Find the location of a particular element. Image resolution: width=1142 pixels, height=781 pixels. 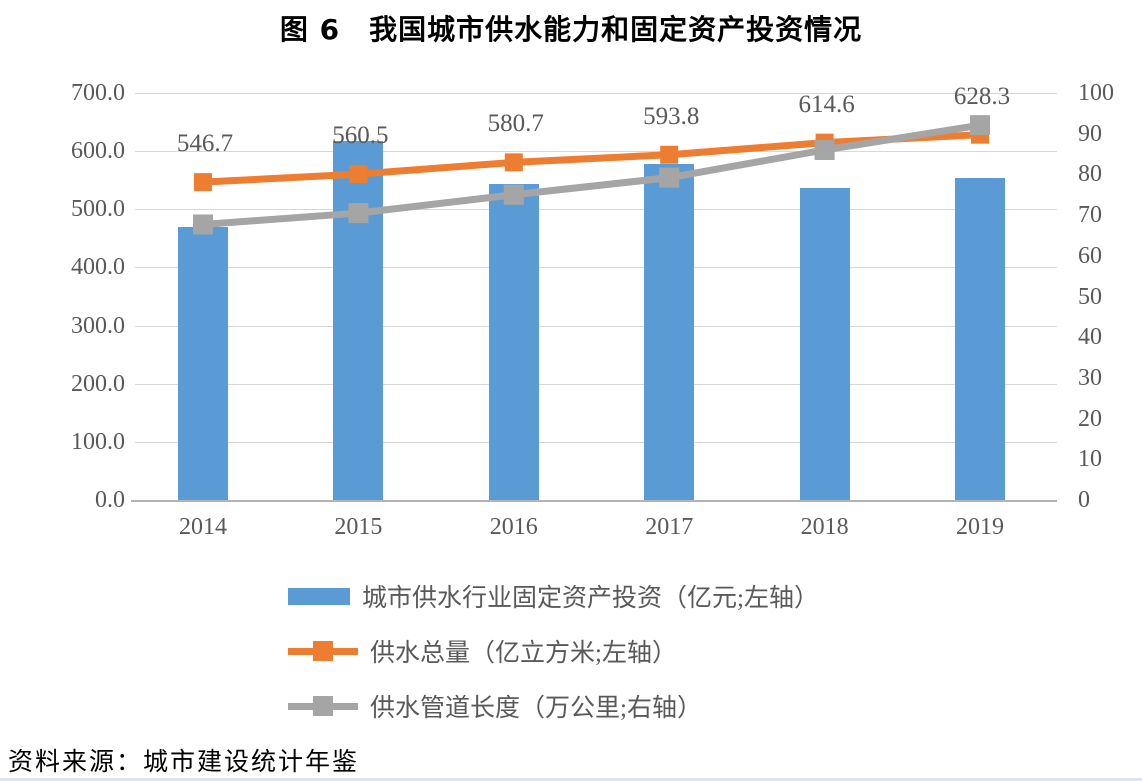

water-supply-line is located at coordinates (591, 158).